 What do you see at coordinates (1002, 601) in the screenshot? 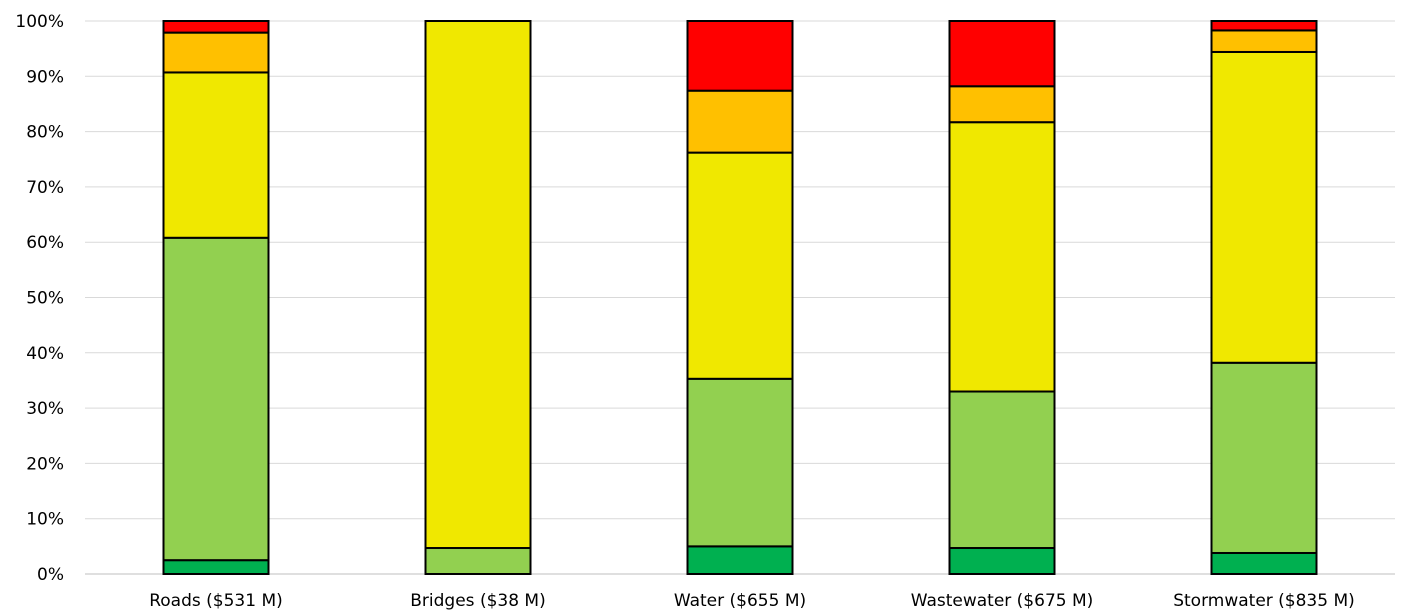
I see `x-tick-label: Wastewater ($675 M)` at bounding box center [1002, 601].